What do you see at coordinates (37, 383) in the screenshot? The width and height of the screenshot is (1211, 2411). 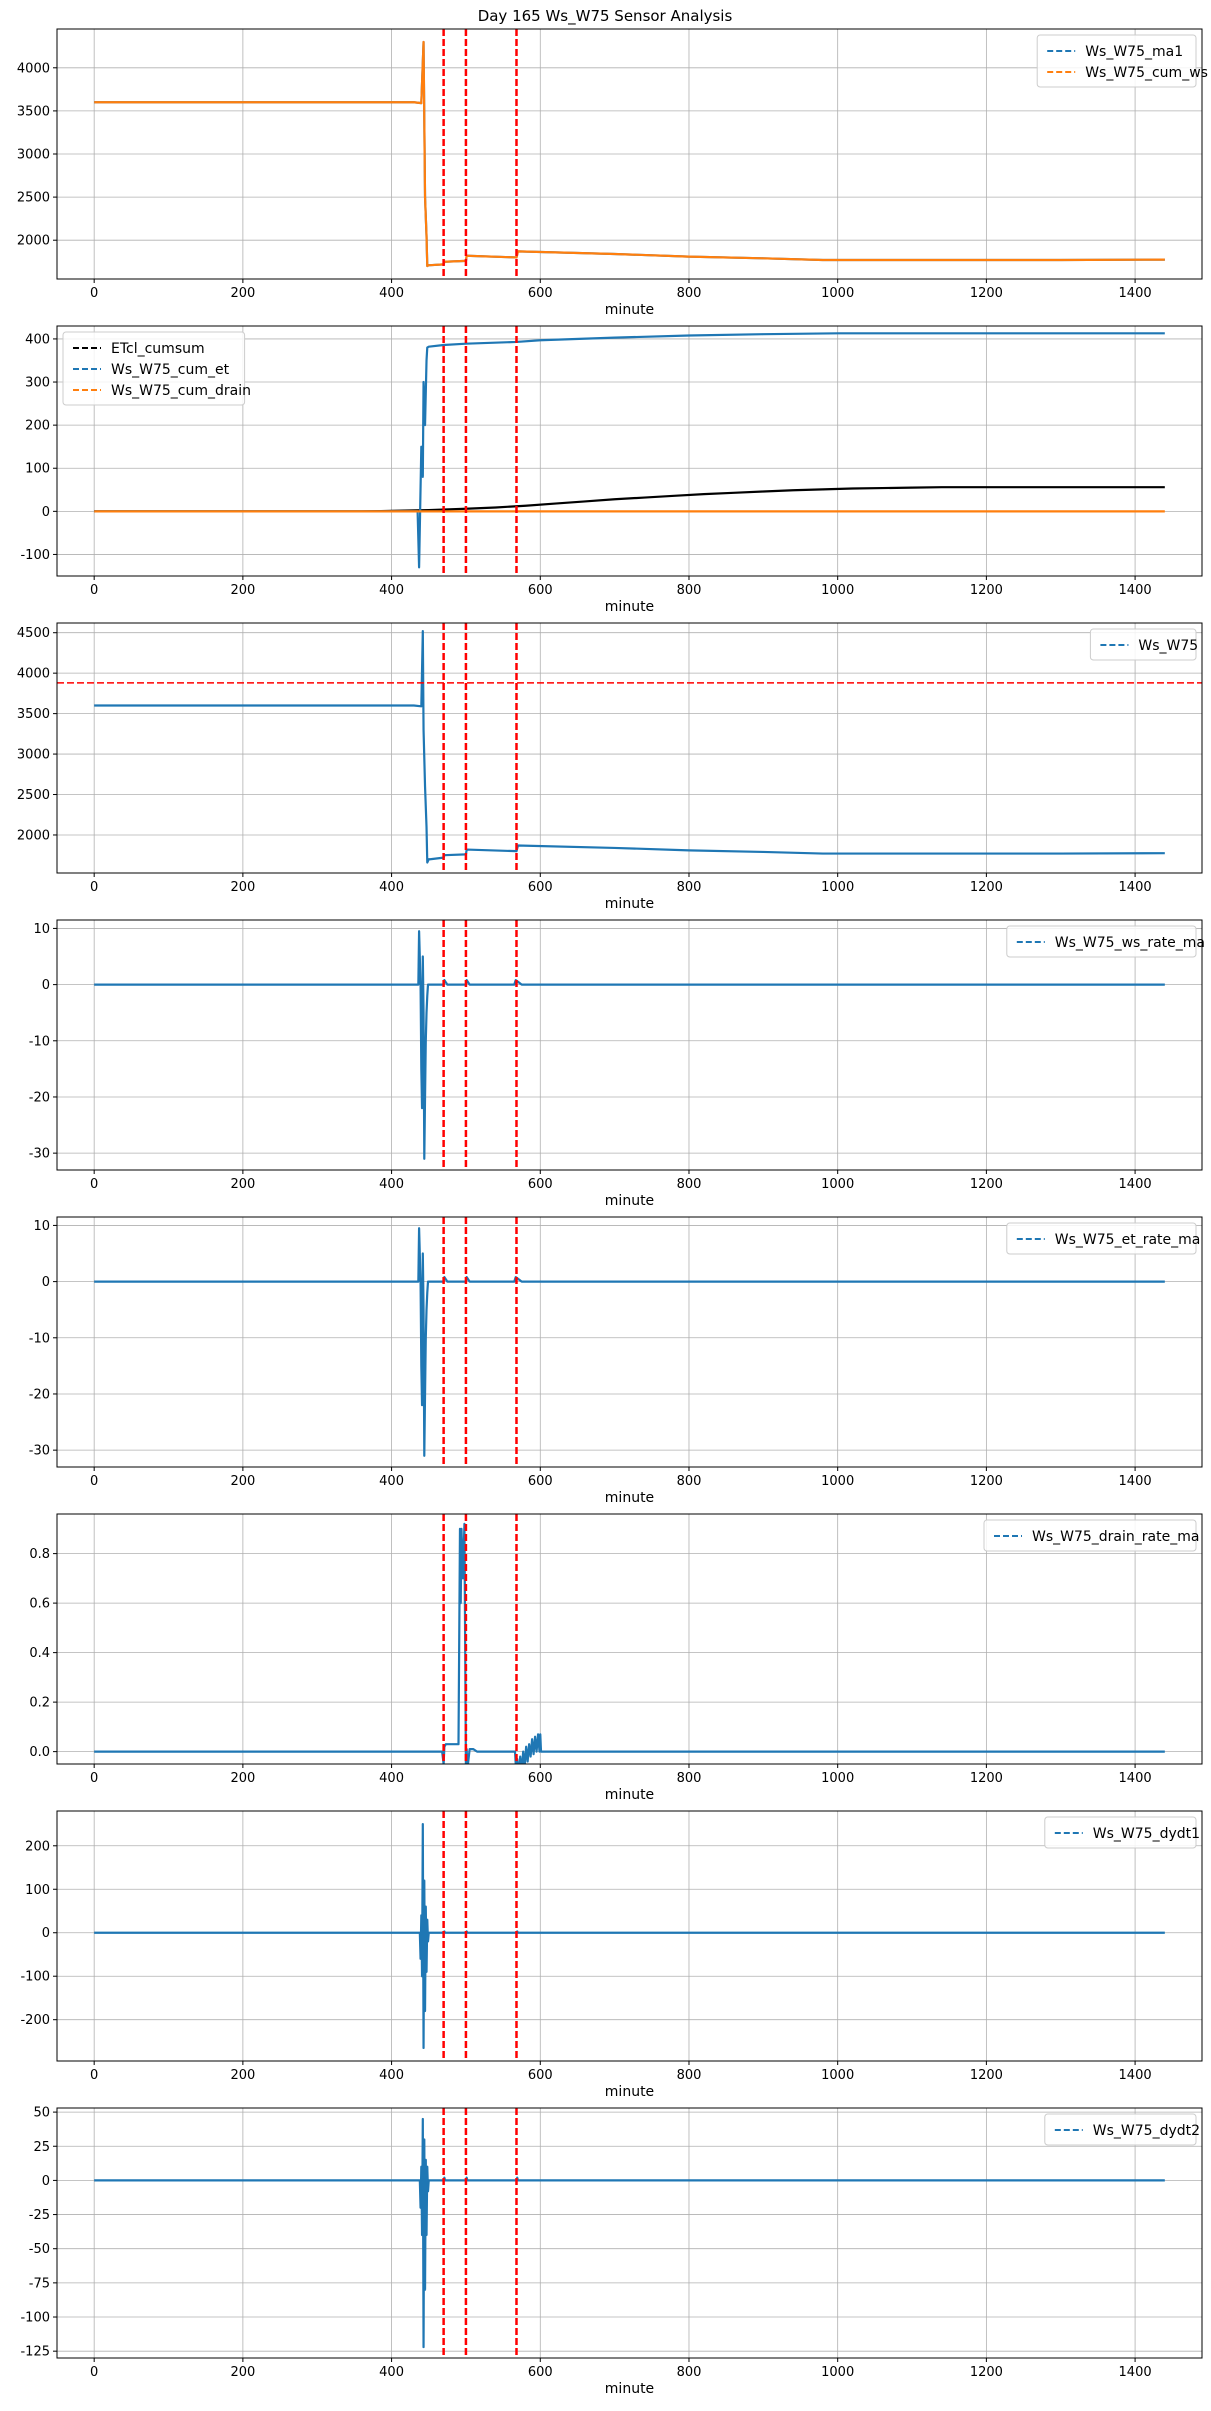 I see `y-tick-label: 300` at bounding box center [37, 383].